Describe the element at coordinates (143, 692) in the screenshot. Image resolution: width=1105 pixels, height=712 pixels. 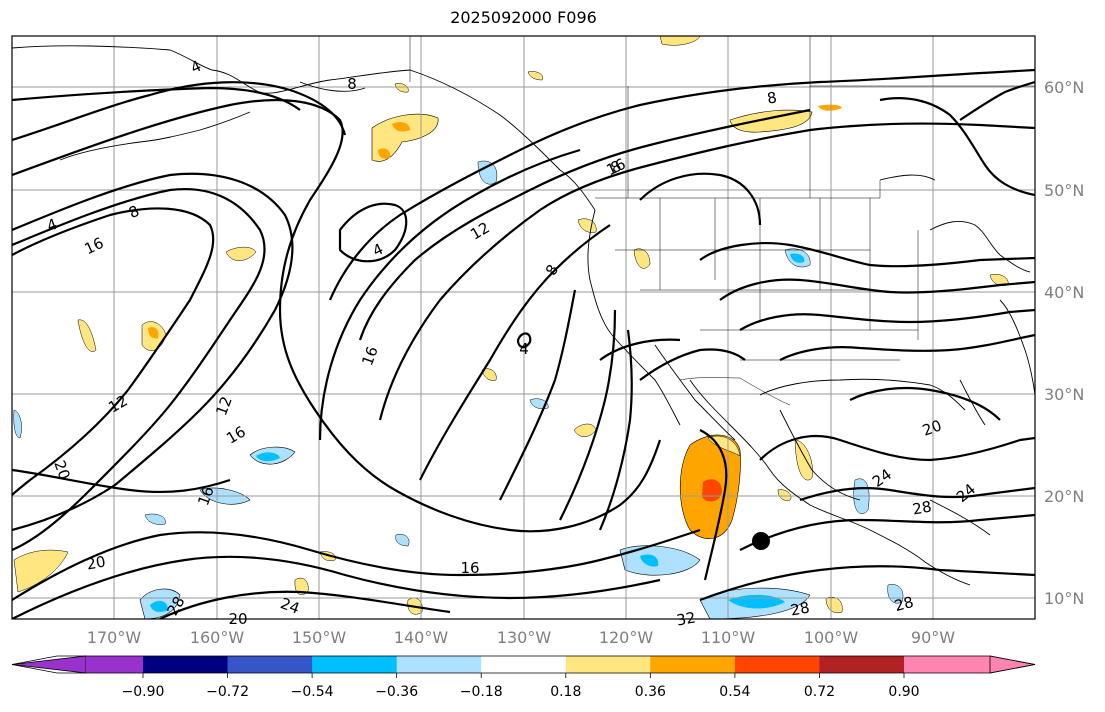
I see `colorbar-tick-label: −0.90` at that location.